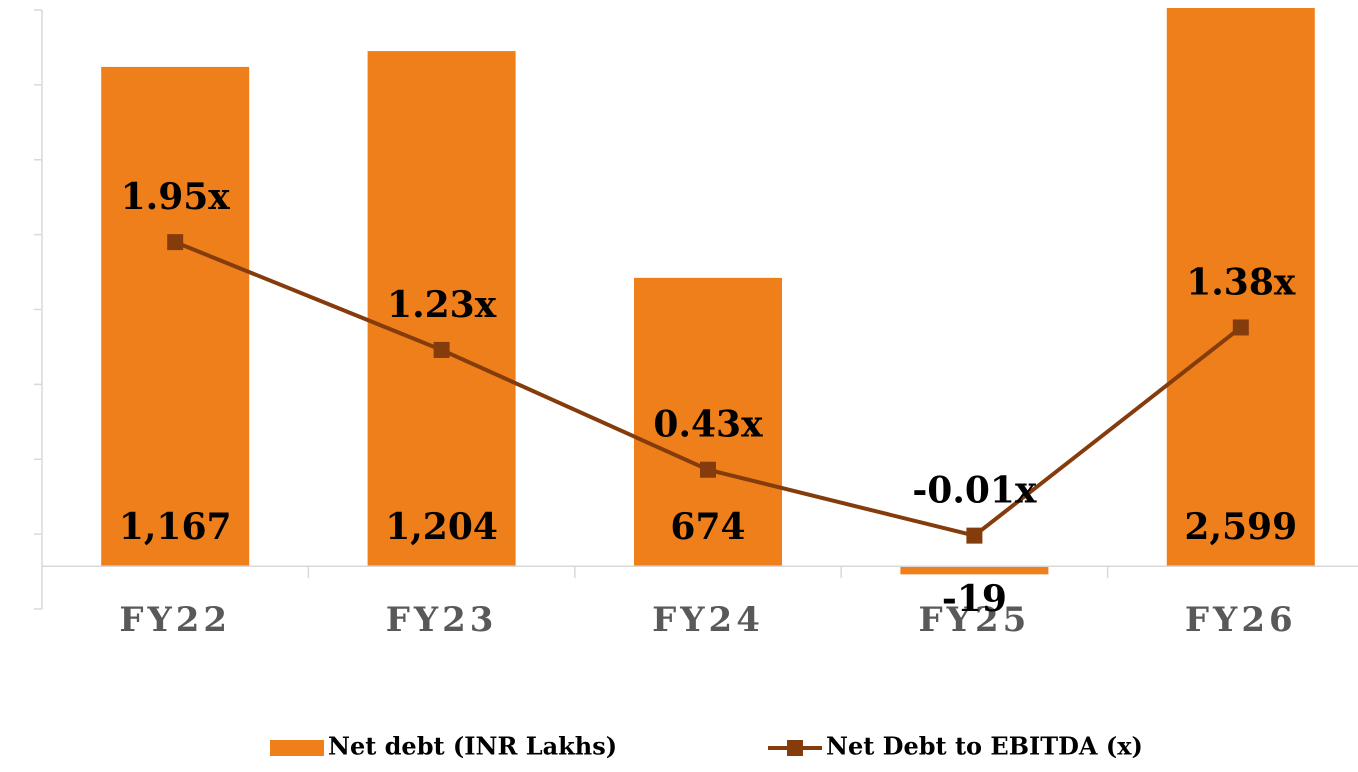 The height and width of the screenshot is (772, 1358). I want to click on data-label: 674, so click(707, 527).